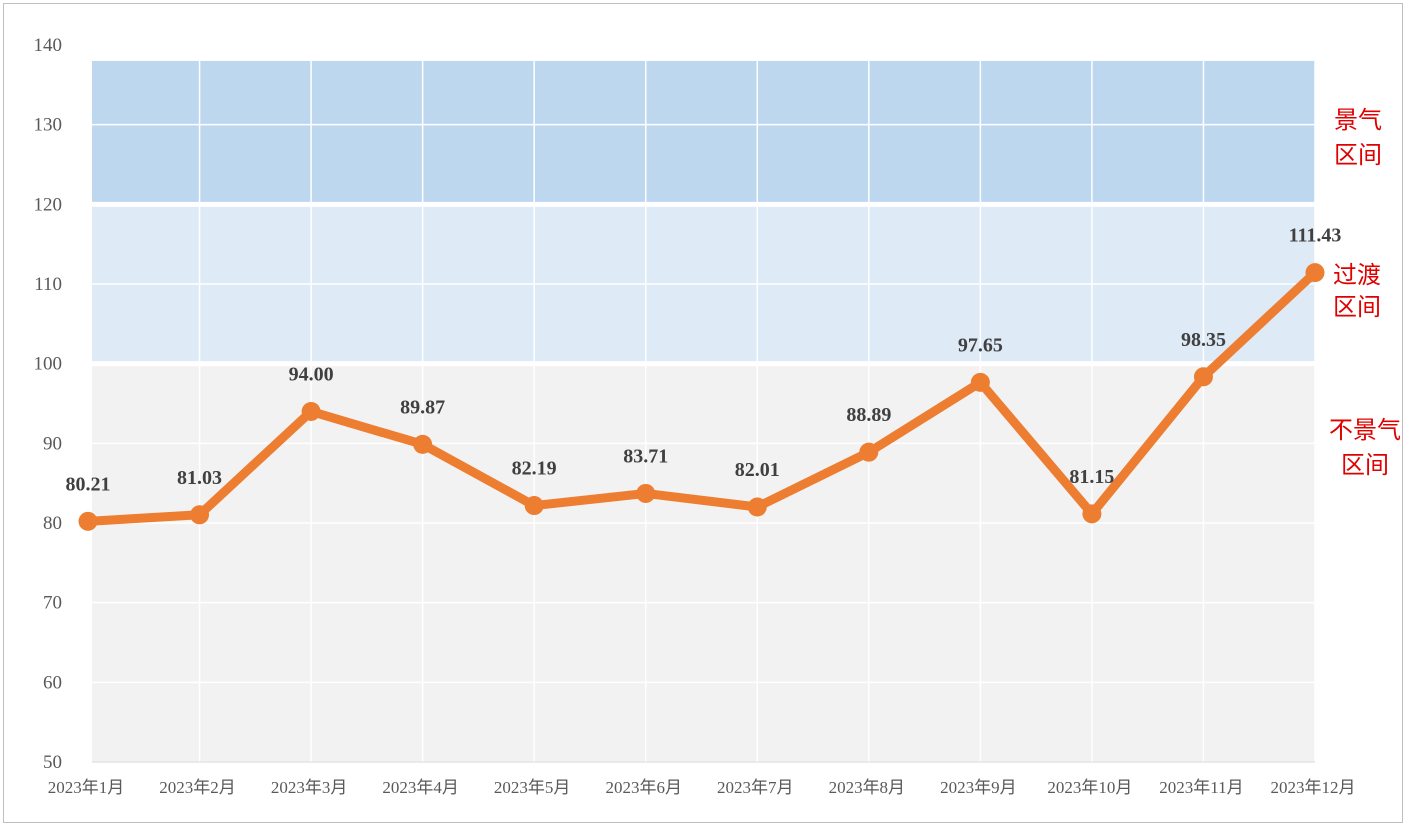 This screenshot has width=1407, height=826. What do you see at coordinates (422, 407) in the screenshot?
I see `data-label: 89.87` at bounding box center [422, 407].